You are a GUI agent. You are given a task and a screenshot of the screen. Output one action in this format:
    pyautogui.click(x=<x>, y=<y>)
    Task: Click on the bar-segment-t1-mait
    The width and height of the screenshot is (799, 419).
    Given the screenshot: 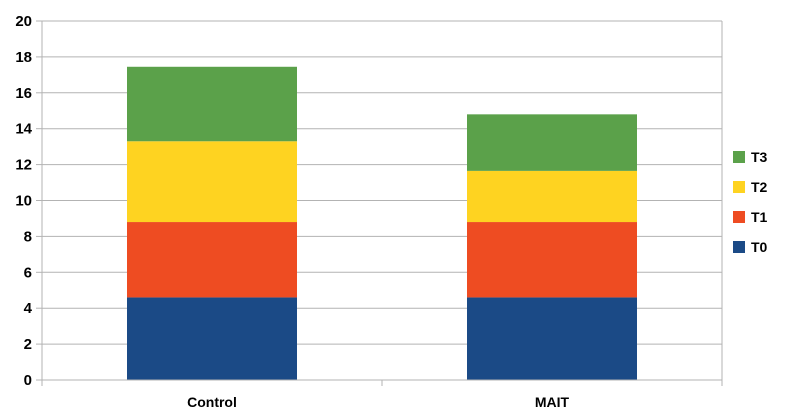 What is the action you would take?
    pyautogui.click(x=552, y=260)
    